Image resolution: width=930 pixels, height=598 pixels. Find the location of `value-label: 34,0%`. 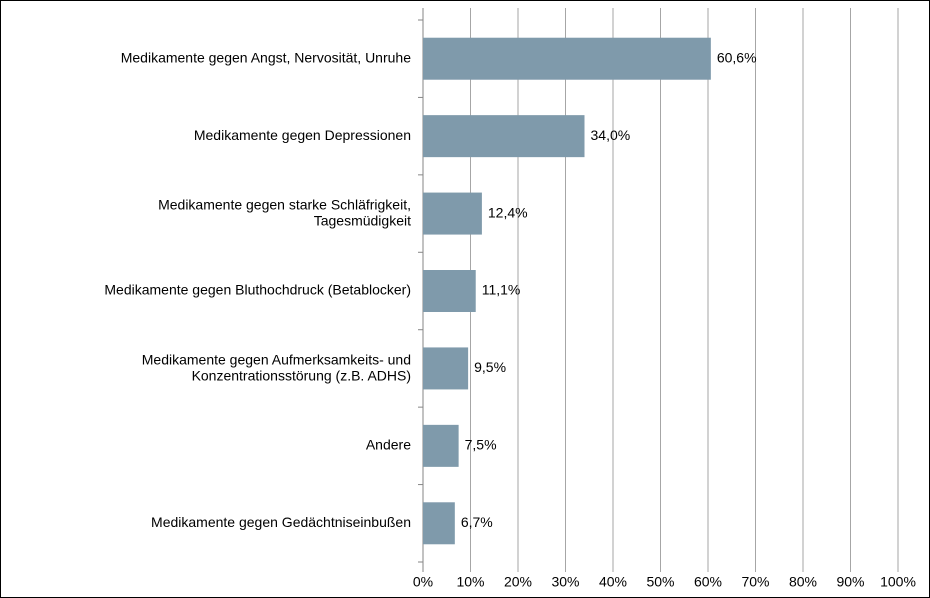

value-label: 34,0% is located at coordinates (611, 135).